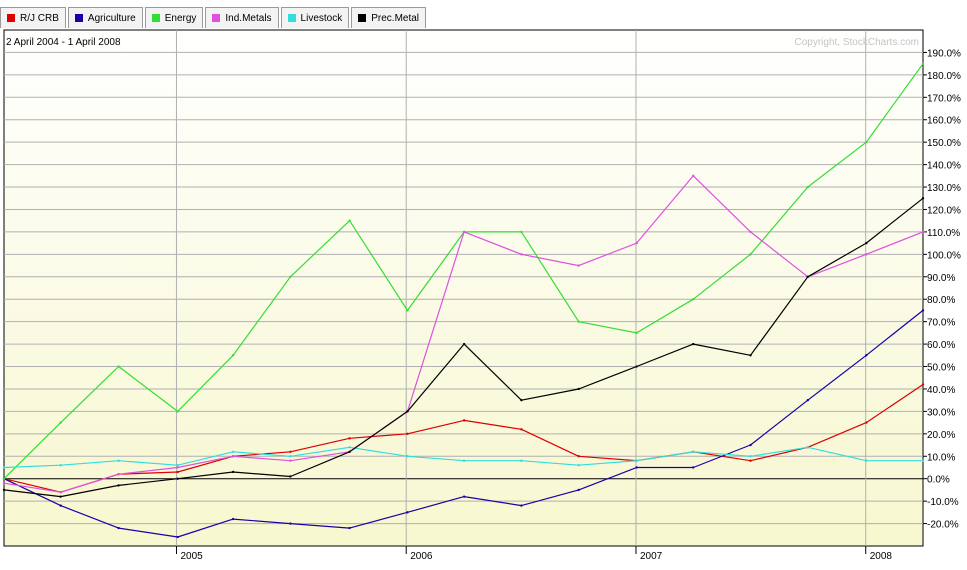 The width and height of the screenshot is (967, 570). Describe the element at coordinates (944, 121) in the screenshot. I see `y-tick-label: 160.0%` at that location.